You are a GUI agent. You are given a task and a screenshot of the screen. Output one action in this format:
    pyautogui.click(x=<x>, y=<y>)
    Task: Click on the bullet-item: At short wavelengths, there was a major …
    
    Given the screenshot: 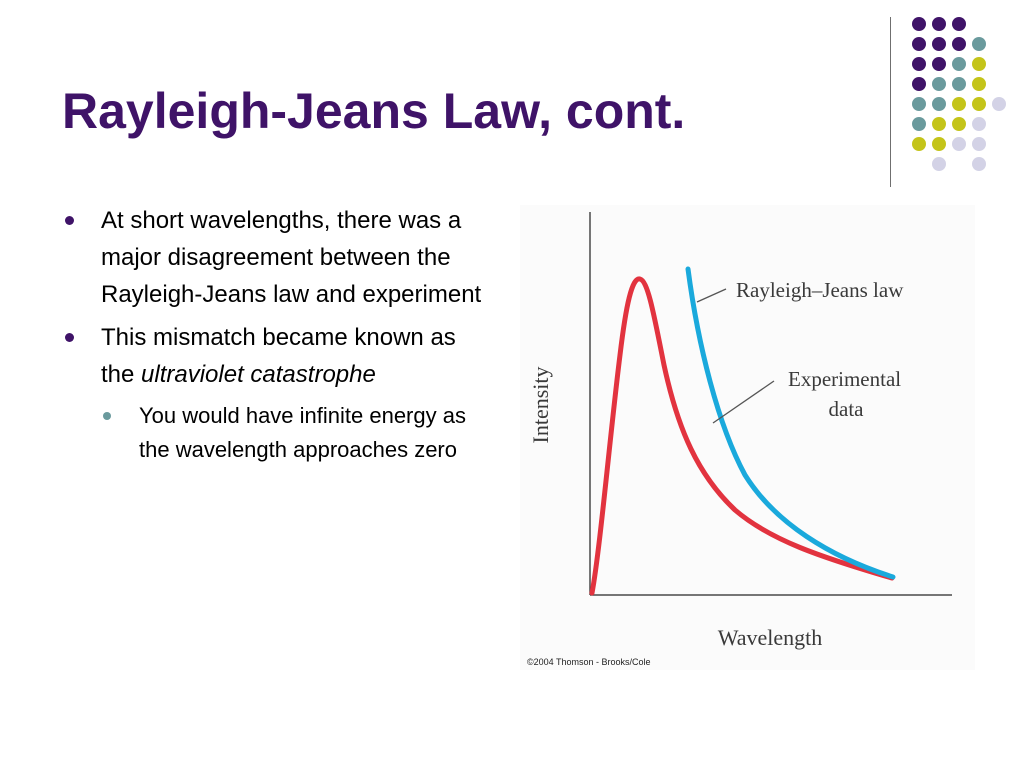 What is the action you would take?
    pyautogui.click(x=277, y=257)
    